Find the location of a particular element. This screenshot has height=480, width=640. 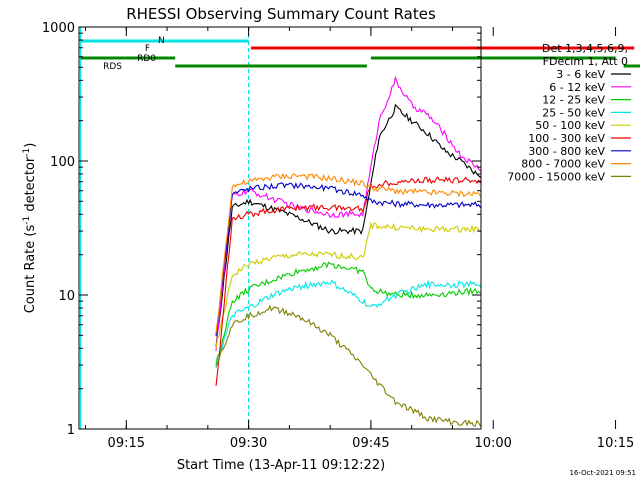

legend-label-12-25-kev: 12 - 25 keV is located at coordinates (573, 100).